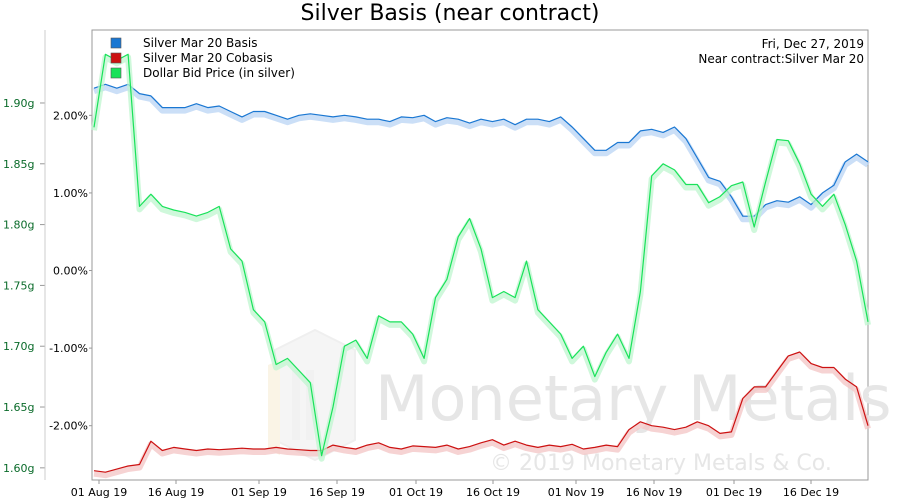 The width and height of the screenshot is (900, 500). Describe the element at coordinates (18, 225) in the screenshot. I see `left-tick-label: 1.80g` at that location.